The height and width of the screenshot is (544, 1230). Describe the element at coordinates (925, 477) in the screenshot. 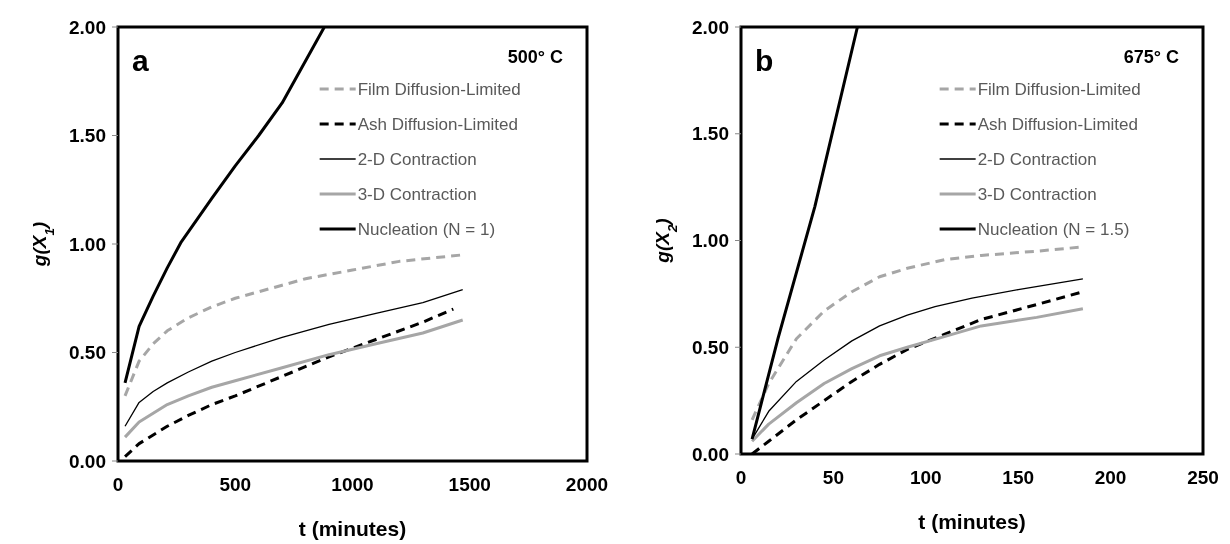

I see `x-tick-label: 100` at that location.